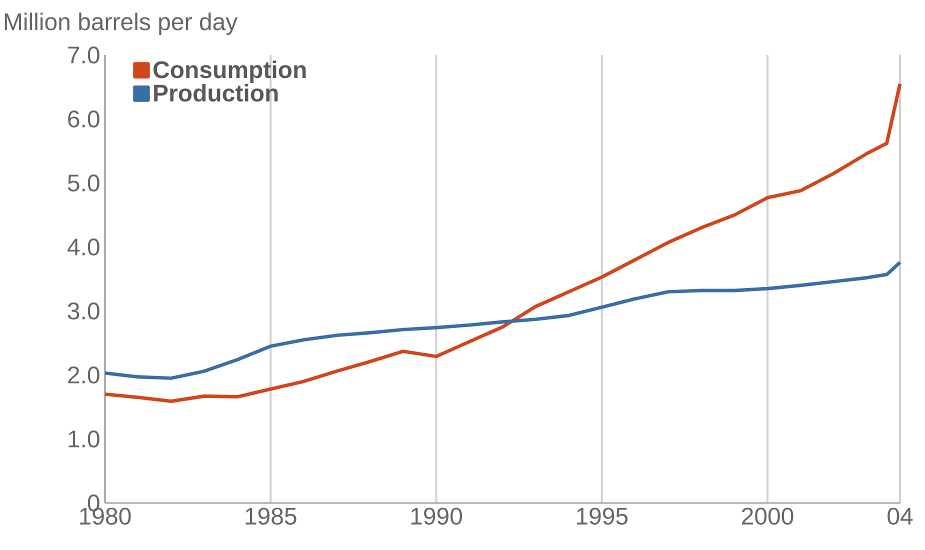 The image size is (925, 550). I want to click on y-tick-label: 5.0, so click(84, 183).